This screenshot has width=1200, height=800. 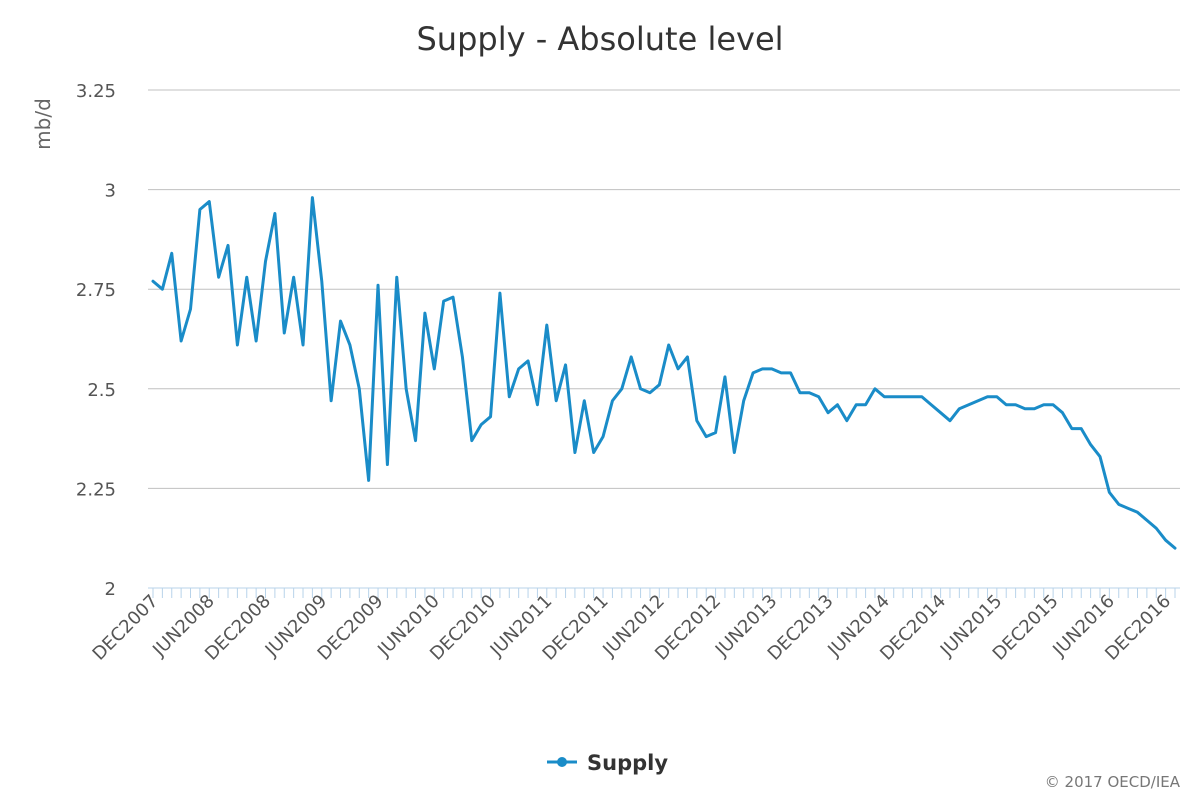 I want to click on x-axis, so click(x=664, y=592).